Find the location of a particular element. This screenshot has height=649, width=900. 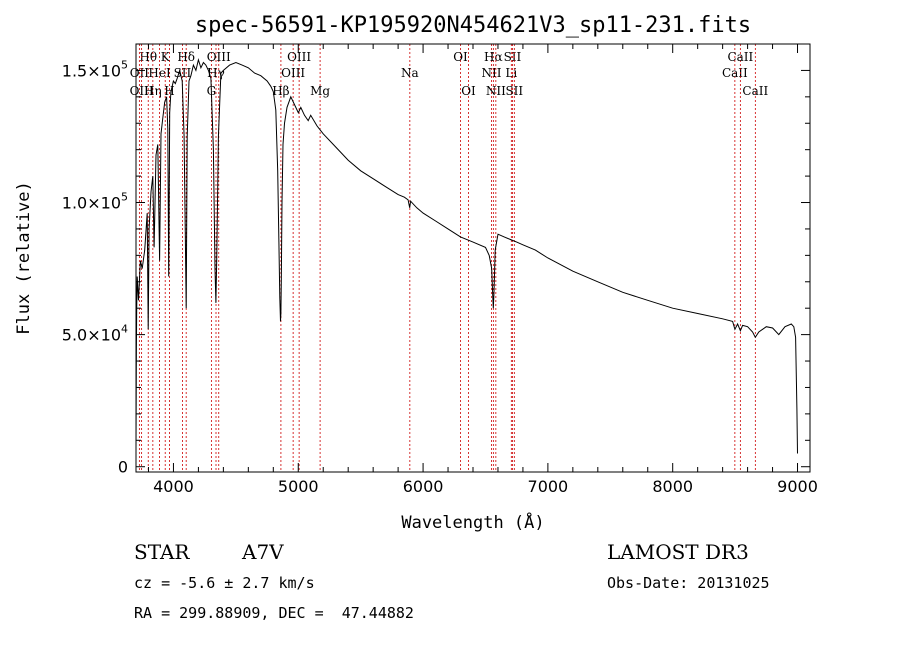

x-tick-label: 9000 is located at coordinates (797, 486).